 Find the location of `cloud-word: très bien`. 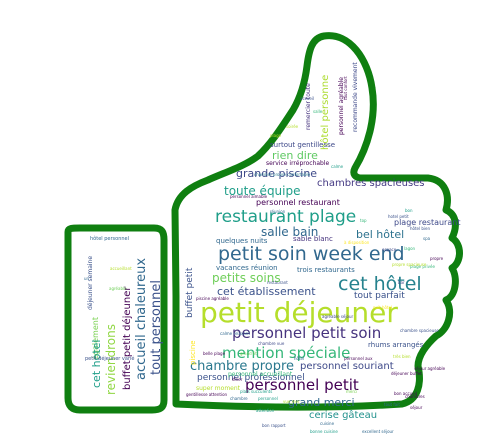

cloud-word: très bien is located at coordinates (402, 356).